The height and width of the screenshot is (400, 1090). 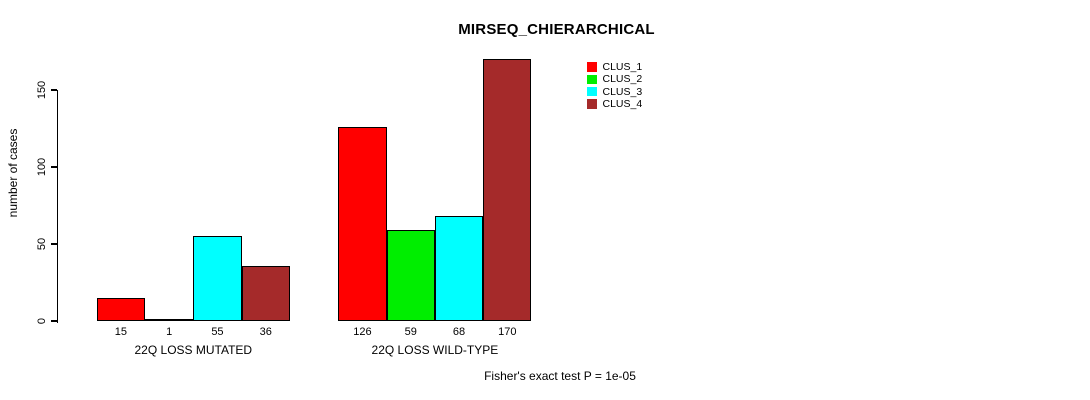 I want to click on bar-value-label: 59, so click(x=410, y=332).